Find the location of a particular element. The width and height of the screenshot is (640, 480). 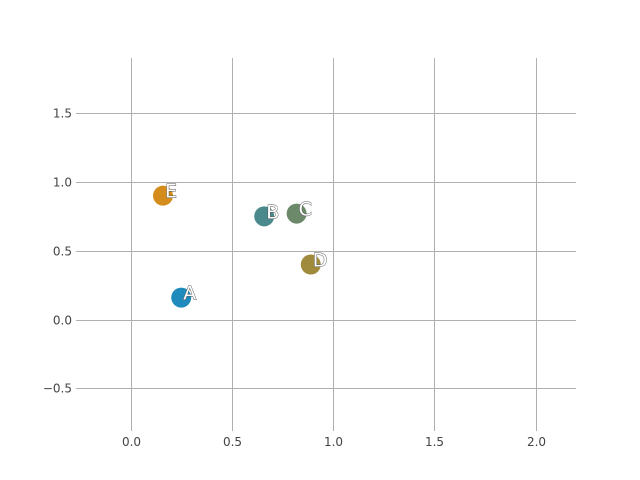

scatter-point-c is located at coordinates (296, 213).